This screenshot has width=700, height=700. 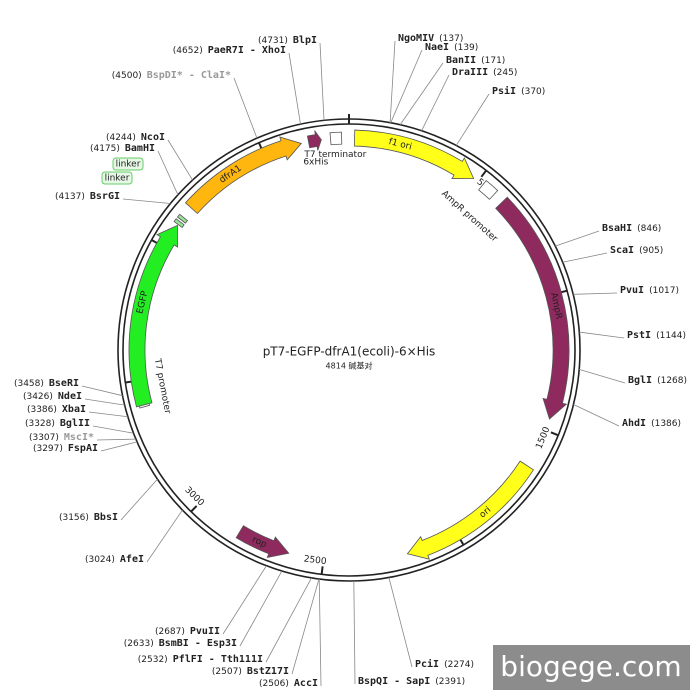 I want to click on site-position: (2274), so click(x=459, y=665).